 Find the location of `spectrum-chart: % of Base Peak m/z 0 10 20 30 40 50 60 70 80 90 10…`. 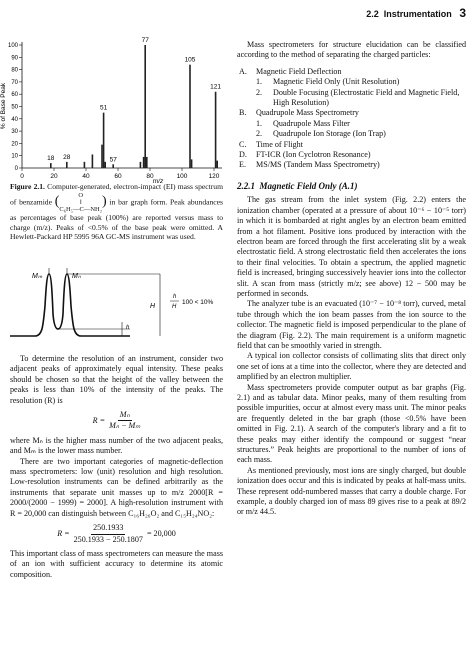

spectrum-chart: % of Base Peak m/z 0 10 20 30 40 50 60 70 80 90 10… is located at coordinates (111, 111).